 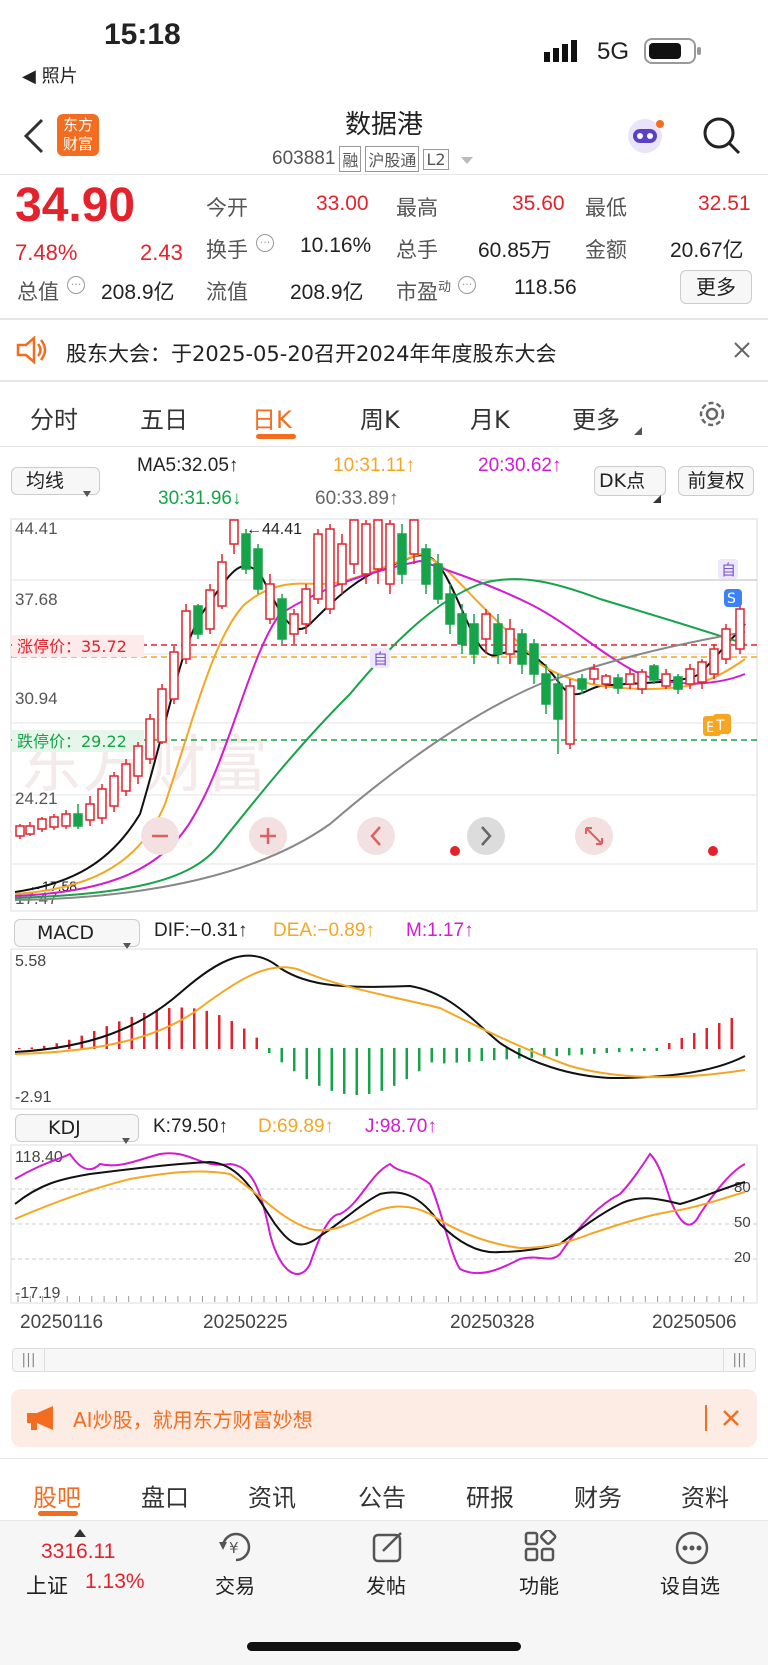 What do you see at coordinates (193, 1420) in the screenshot?
I see `ai-banner-text: AI炒股，就用东方财富妙想` at bounding box center [193, 1420].